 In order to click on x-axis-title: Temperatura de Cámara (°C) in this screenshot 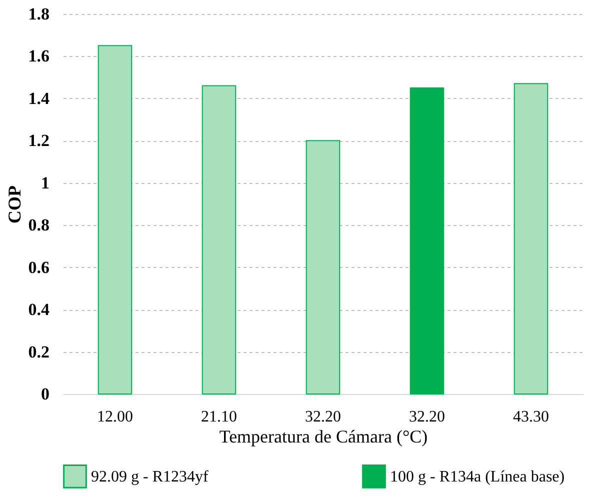, I will do `click(323, 436)`.